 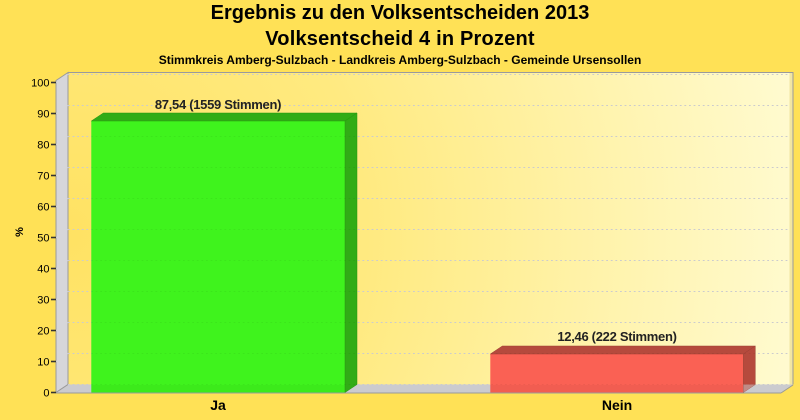 What do you see at coordinates (40, 84) in the screenshot?
I see `svg-text: 100` at bounding box center [40, 84].